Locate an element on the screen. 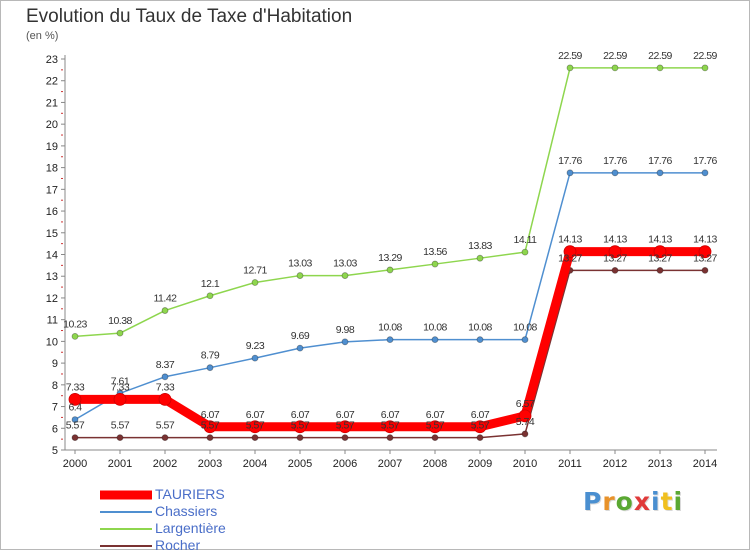 Image resolution: width=750 pixels, height=554 pixels. data-label-rocher: 5.74 is located at coordinates (525, 422).